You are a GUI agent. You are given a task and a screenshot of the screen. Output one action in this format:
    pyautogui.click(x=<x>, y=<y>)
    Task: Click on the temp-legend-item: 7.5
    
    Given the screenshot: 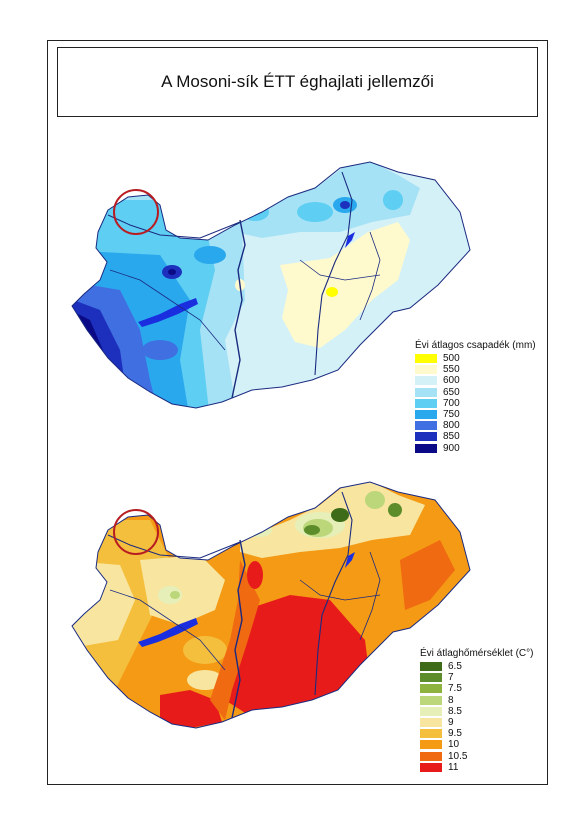 What is the action you would take?
    pyautogui.click(x=476, y=688)
    